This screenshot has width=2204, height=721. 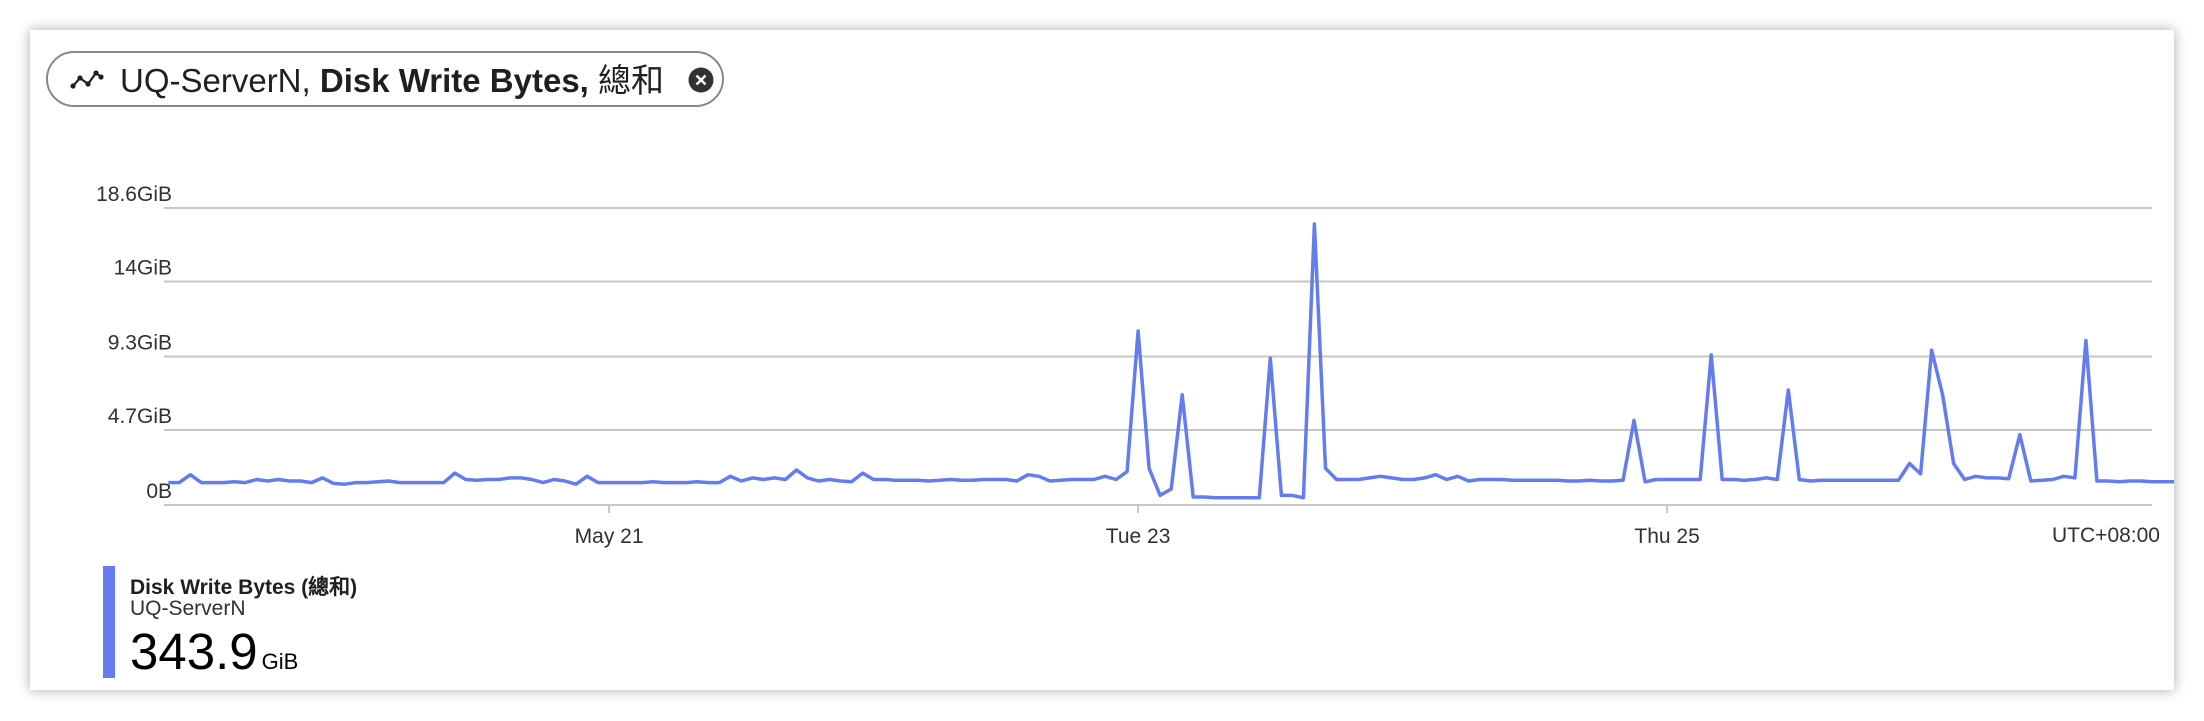 I want to click on timezone-label: UTC+08:00, so click(x=2106, y=535).